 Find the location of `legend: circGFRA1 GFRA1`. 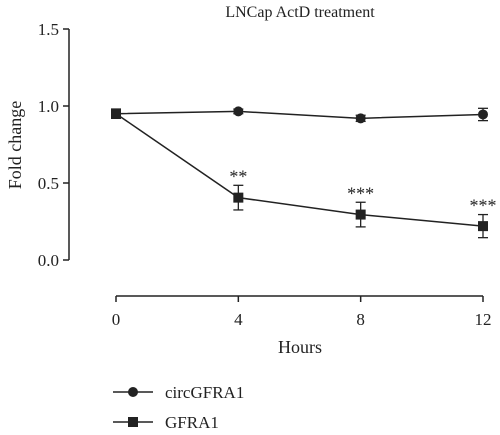

legend: circGFRA1 GFRA1 is located at coordinates (178, 407).